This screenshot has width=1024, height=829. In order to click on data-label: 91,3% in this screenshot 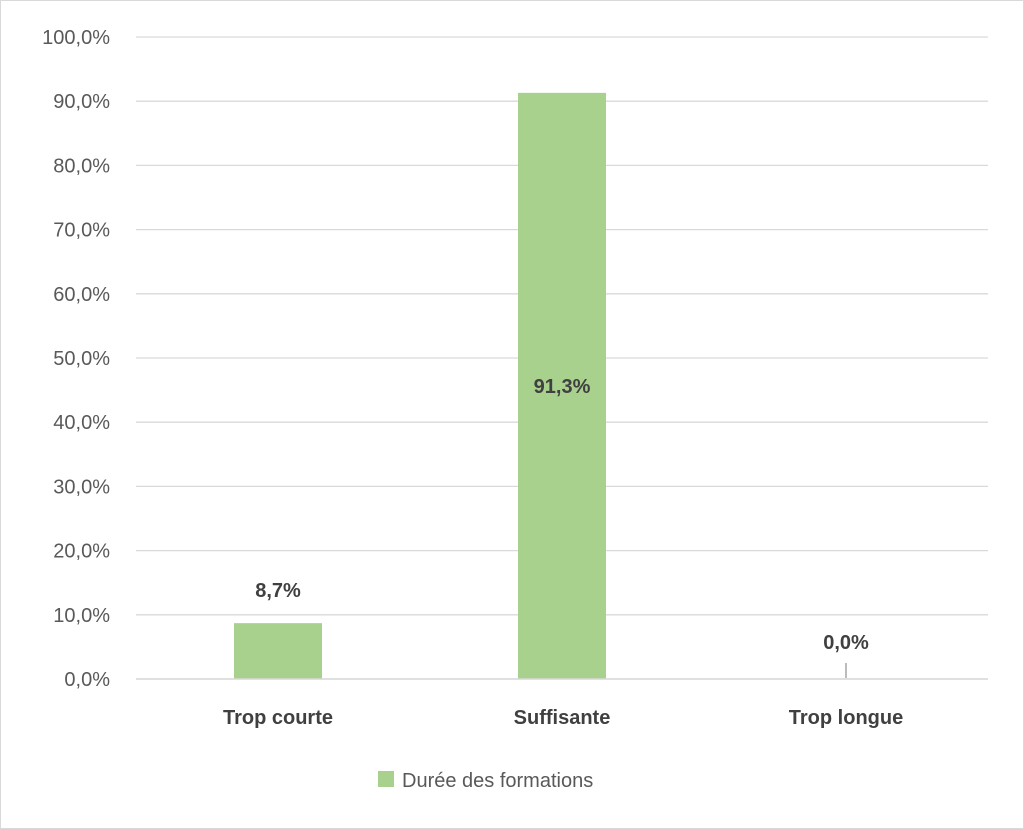, I will do `click(562, 387)`.